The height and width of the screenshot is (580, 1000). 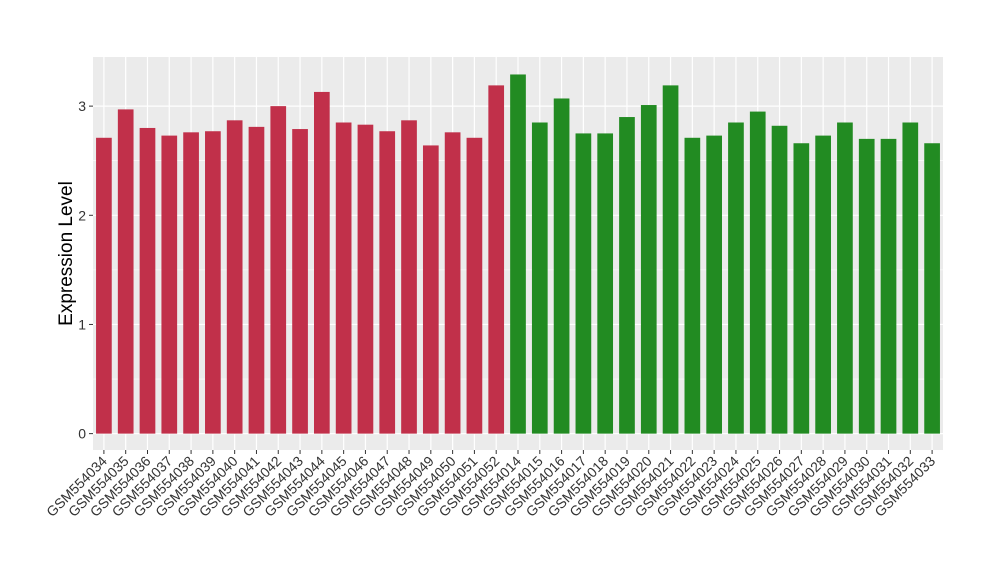 I want to click on y-axis-ticks: 0 1 2 3, so click(x=85, y=270).